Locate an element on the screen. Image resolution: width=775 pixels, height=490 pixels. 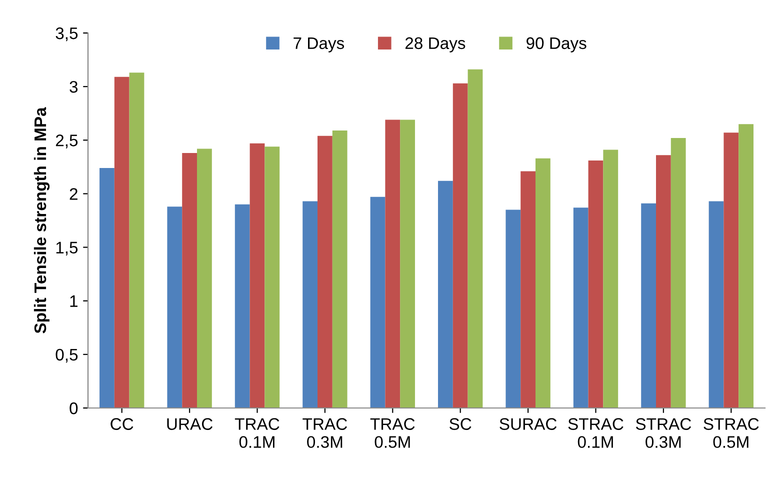
x-tick-label: TRAC 0.5M is located at coordinates (392, 433).